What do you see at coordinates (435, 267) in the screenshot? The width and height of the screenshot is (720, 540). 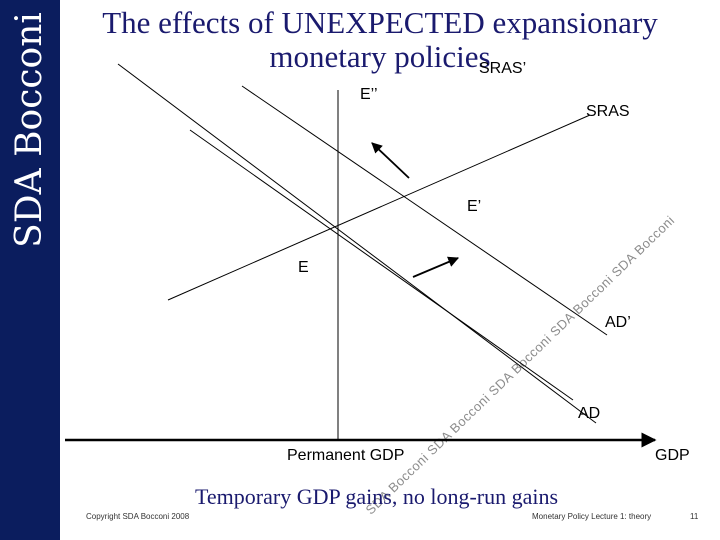 I see `arrow-e-to-e-prime` at bounding box center [435, 267].